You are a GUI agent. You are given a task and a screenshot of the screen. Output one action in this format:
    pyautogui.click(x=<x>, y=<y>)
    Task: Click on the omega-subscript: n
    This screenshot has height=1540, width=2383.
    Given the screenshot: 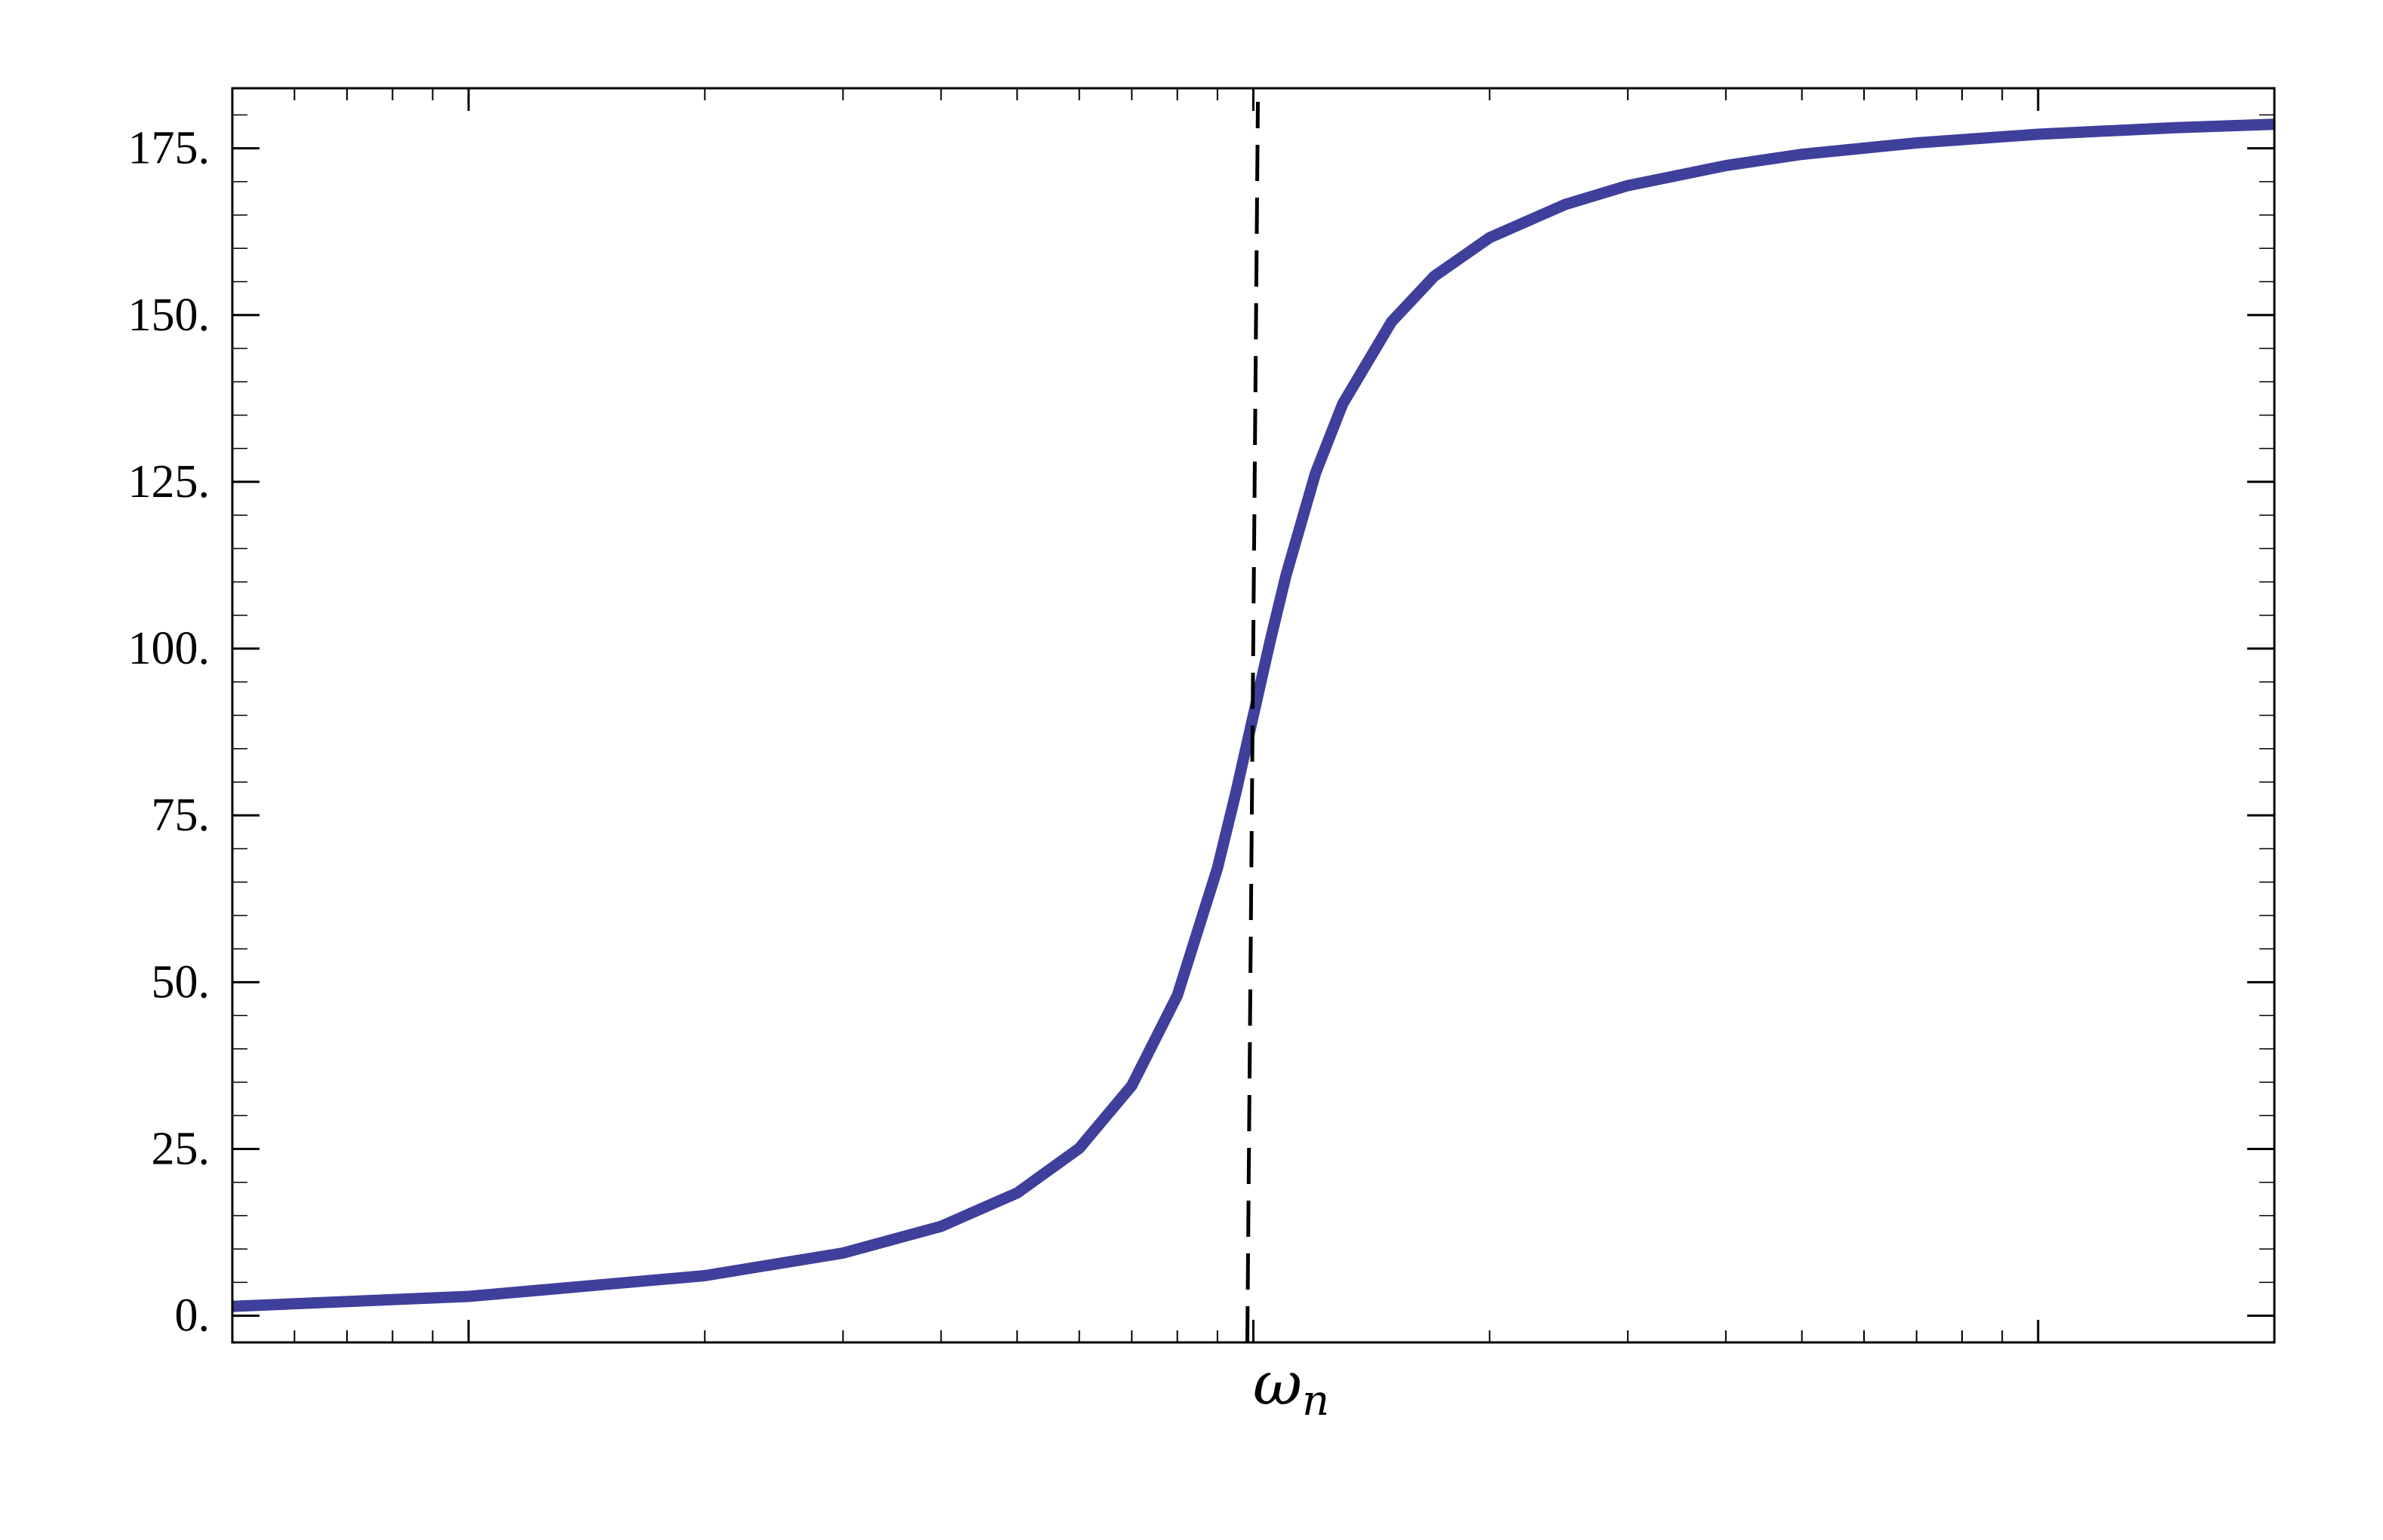 What is the action you would take?
    pyautogui.click(x=1315, y=1400)
    